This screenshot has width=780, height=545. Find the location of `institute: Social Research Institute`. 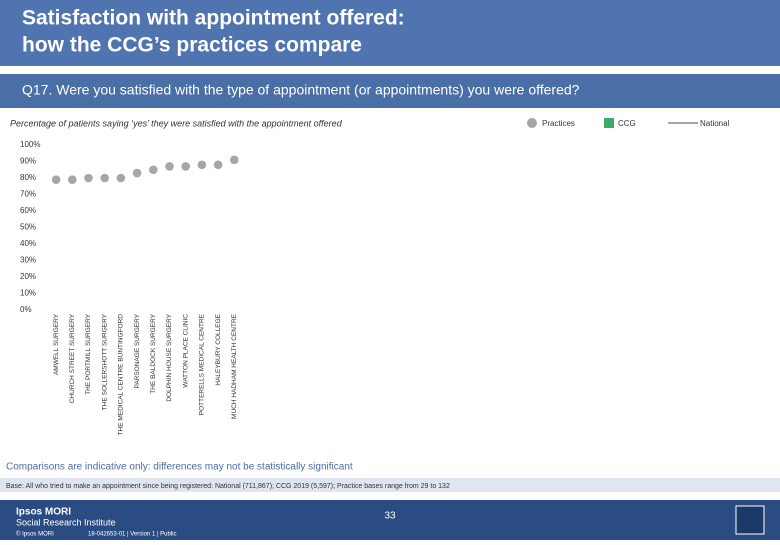

institute: Social Research Institute is located at coordinates (66, 522).